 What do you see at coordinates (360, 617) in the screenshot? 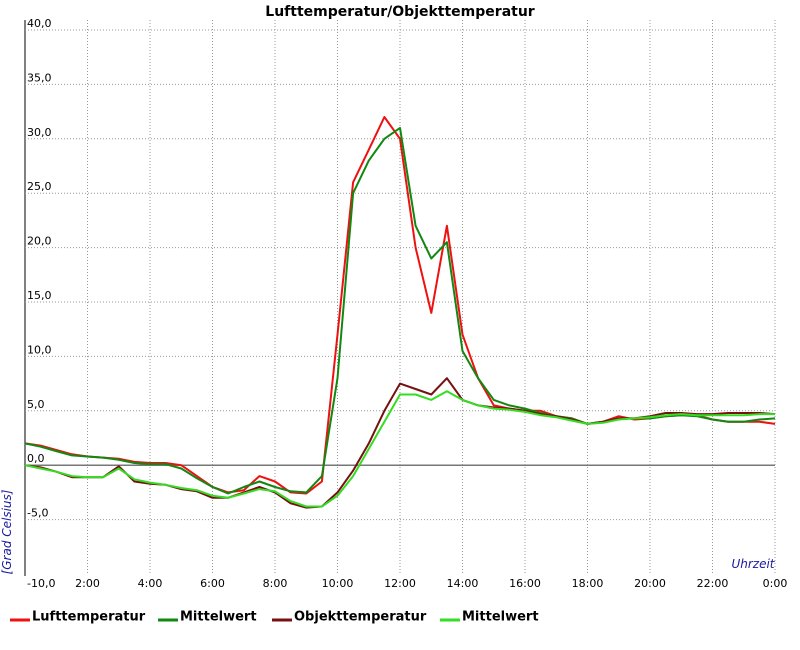
I see `legend-label: Objekttemperatur` at bounding box center [360, 617].